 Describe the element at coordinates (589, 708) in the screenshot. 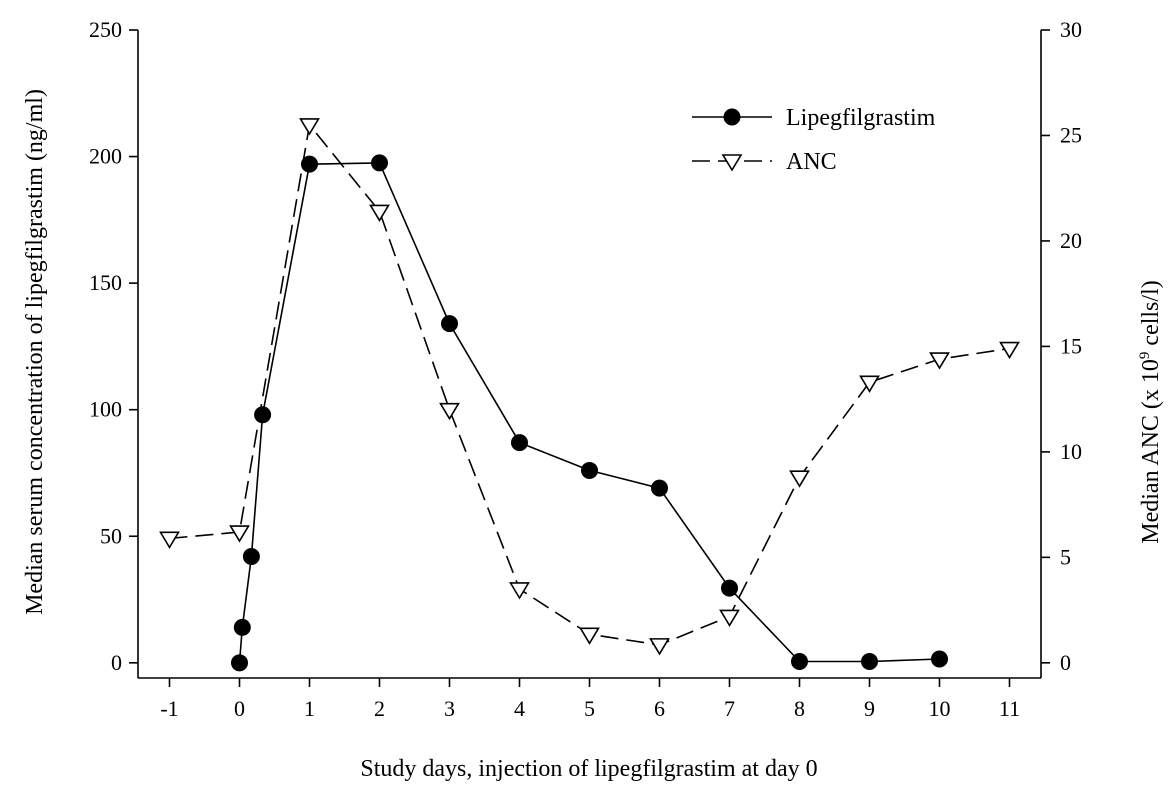

I see `x-tick-label: 5` at that location.